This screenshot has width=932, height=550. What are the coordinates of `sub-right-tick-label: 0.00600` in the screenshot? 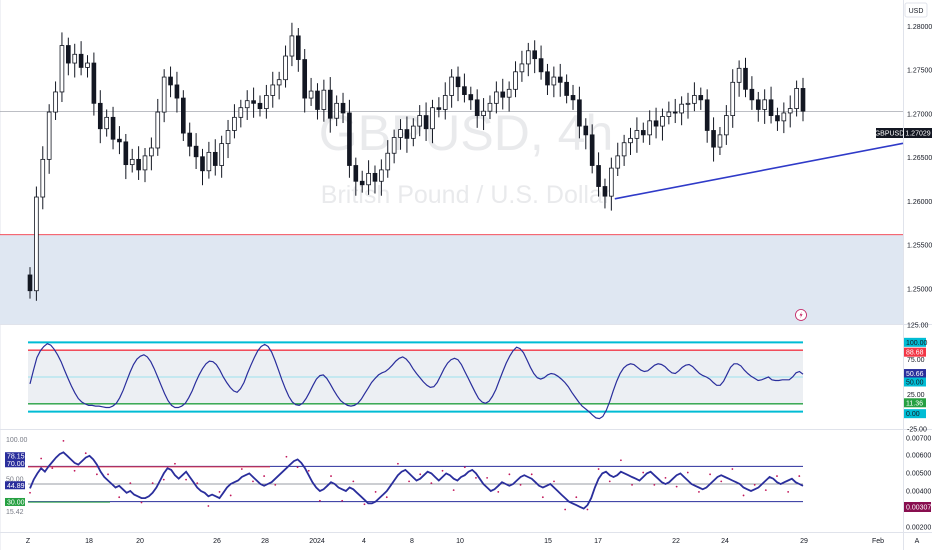 It's located at (918, 456).